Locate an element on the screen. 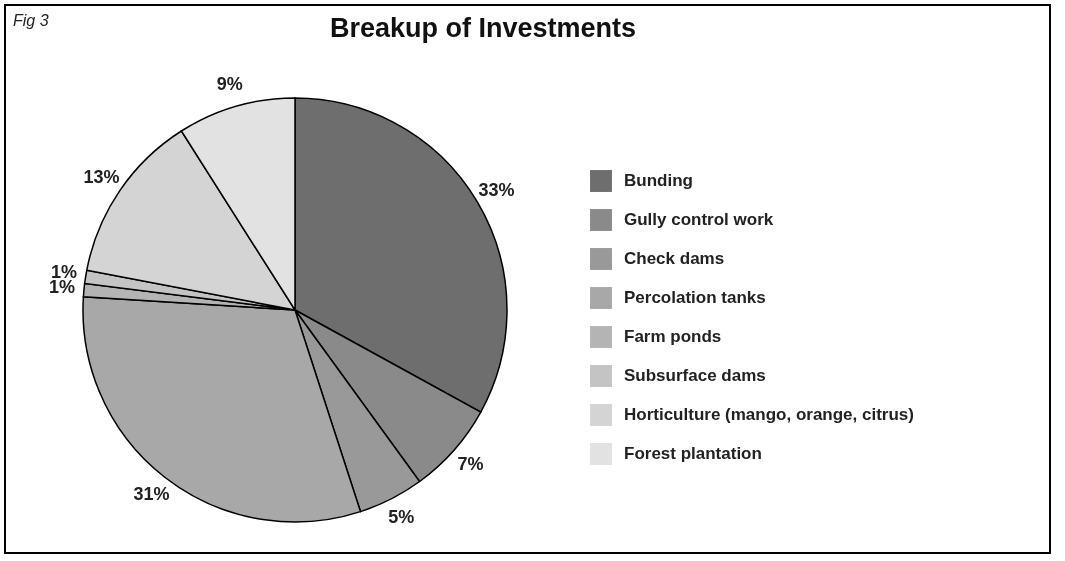 The width and height of the screenshot is (1065, 561). data-label: 7% is located at coordinates (470, 463).